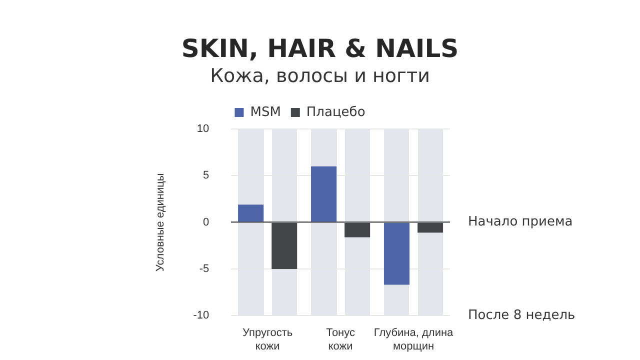 The height and width of the screenshot is (360, 640). Describe the element at coordinates (265, 112) in the screenshot. I see `legend-label: MSM` at that location.